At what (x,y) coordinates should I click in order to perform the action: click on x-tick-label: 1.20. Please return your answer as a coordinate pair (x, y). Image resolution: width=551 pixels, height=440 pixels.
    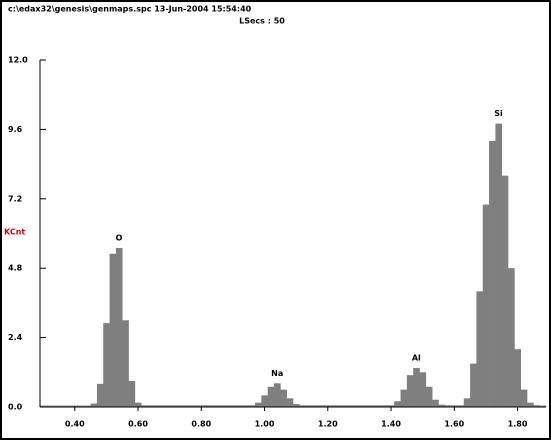
    Looking at the image, I should click on (328, 424).